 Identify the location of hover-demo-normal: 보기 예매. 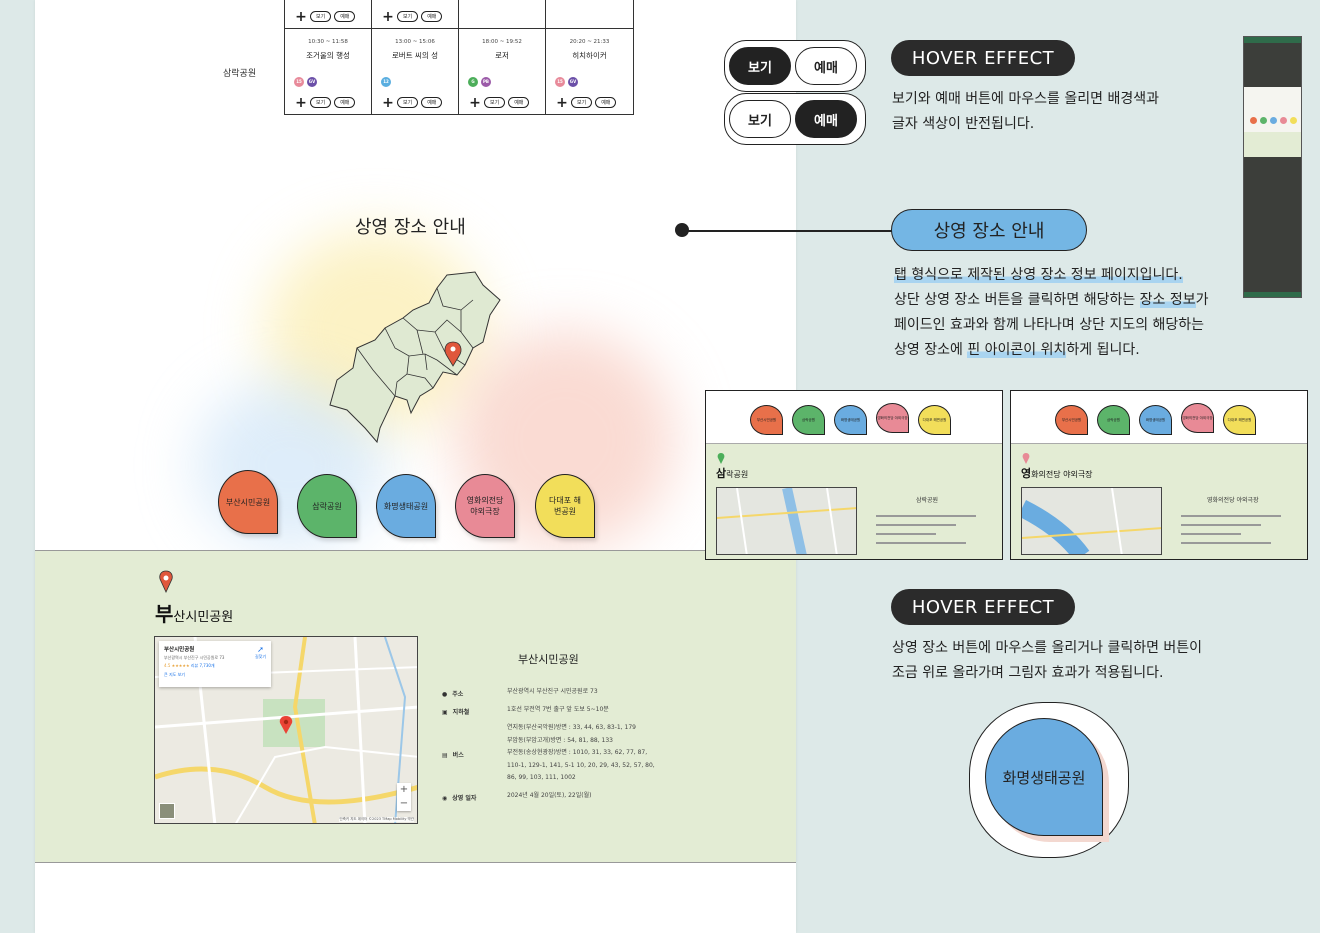
(795, 66).